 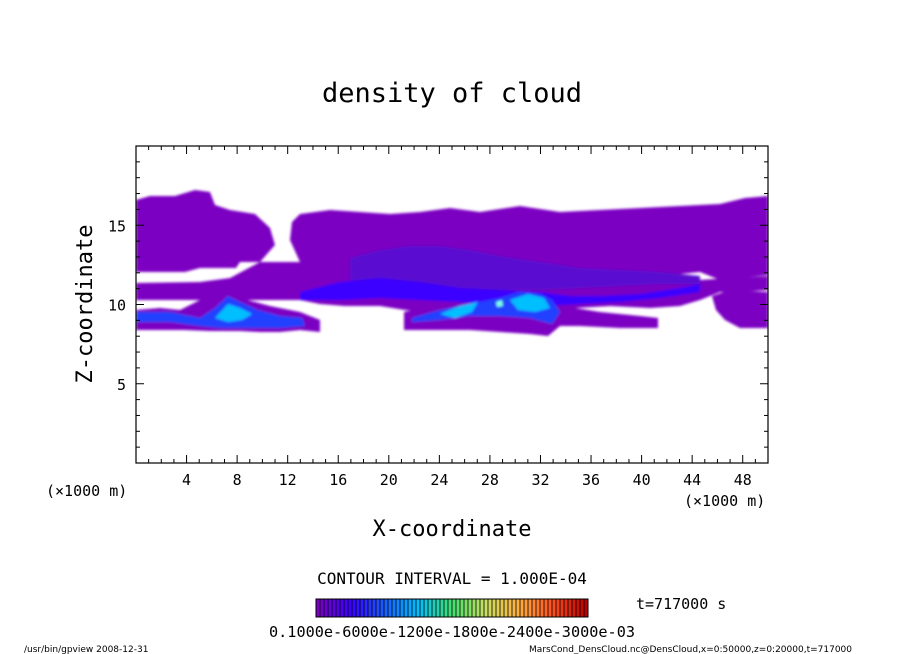 What do you see at coordinates (681, 604) in the screenshot?
I see `time-label: t=717000 s` at bounding box center [681, 604].